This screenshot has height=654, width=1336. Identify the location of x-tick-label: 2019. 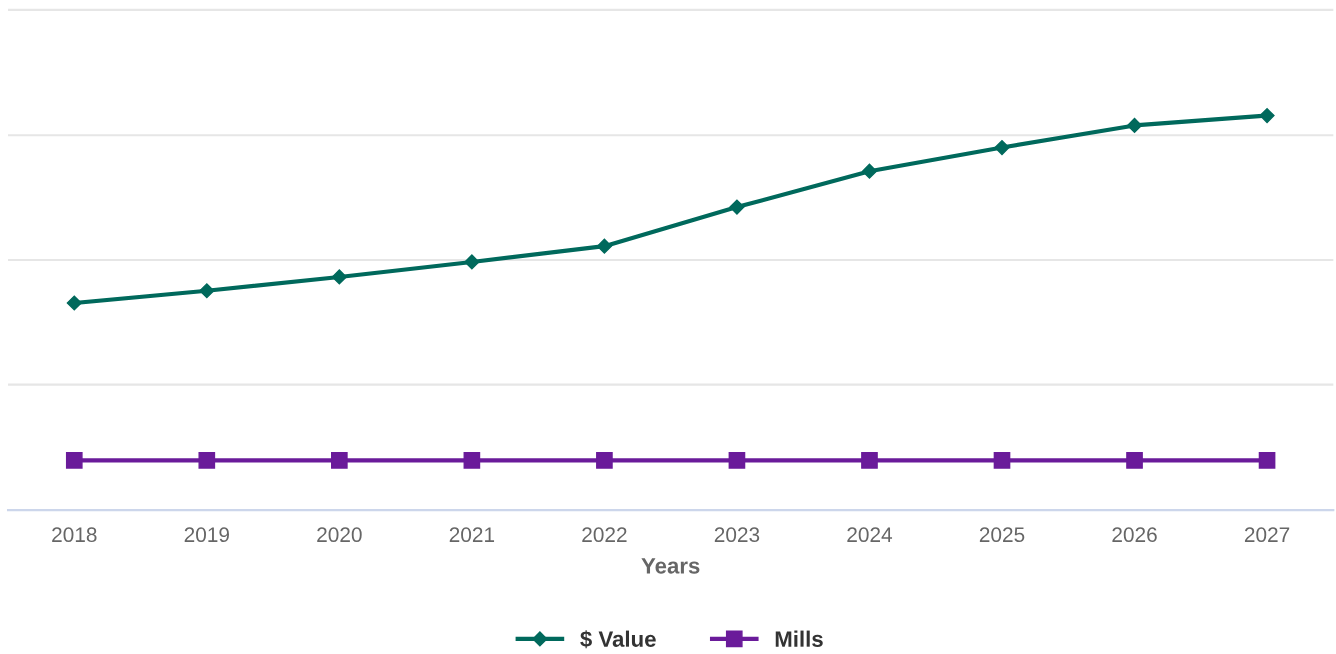
(206, 535).